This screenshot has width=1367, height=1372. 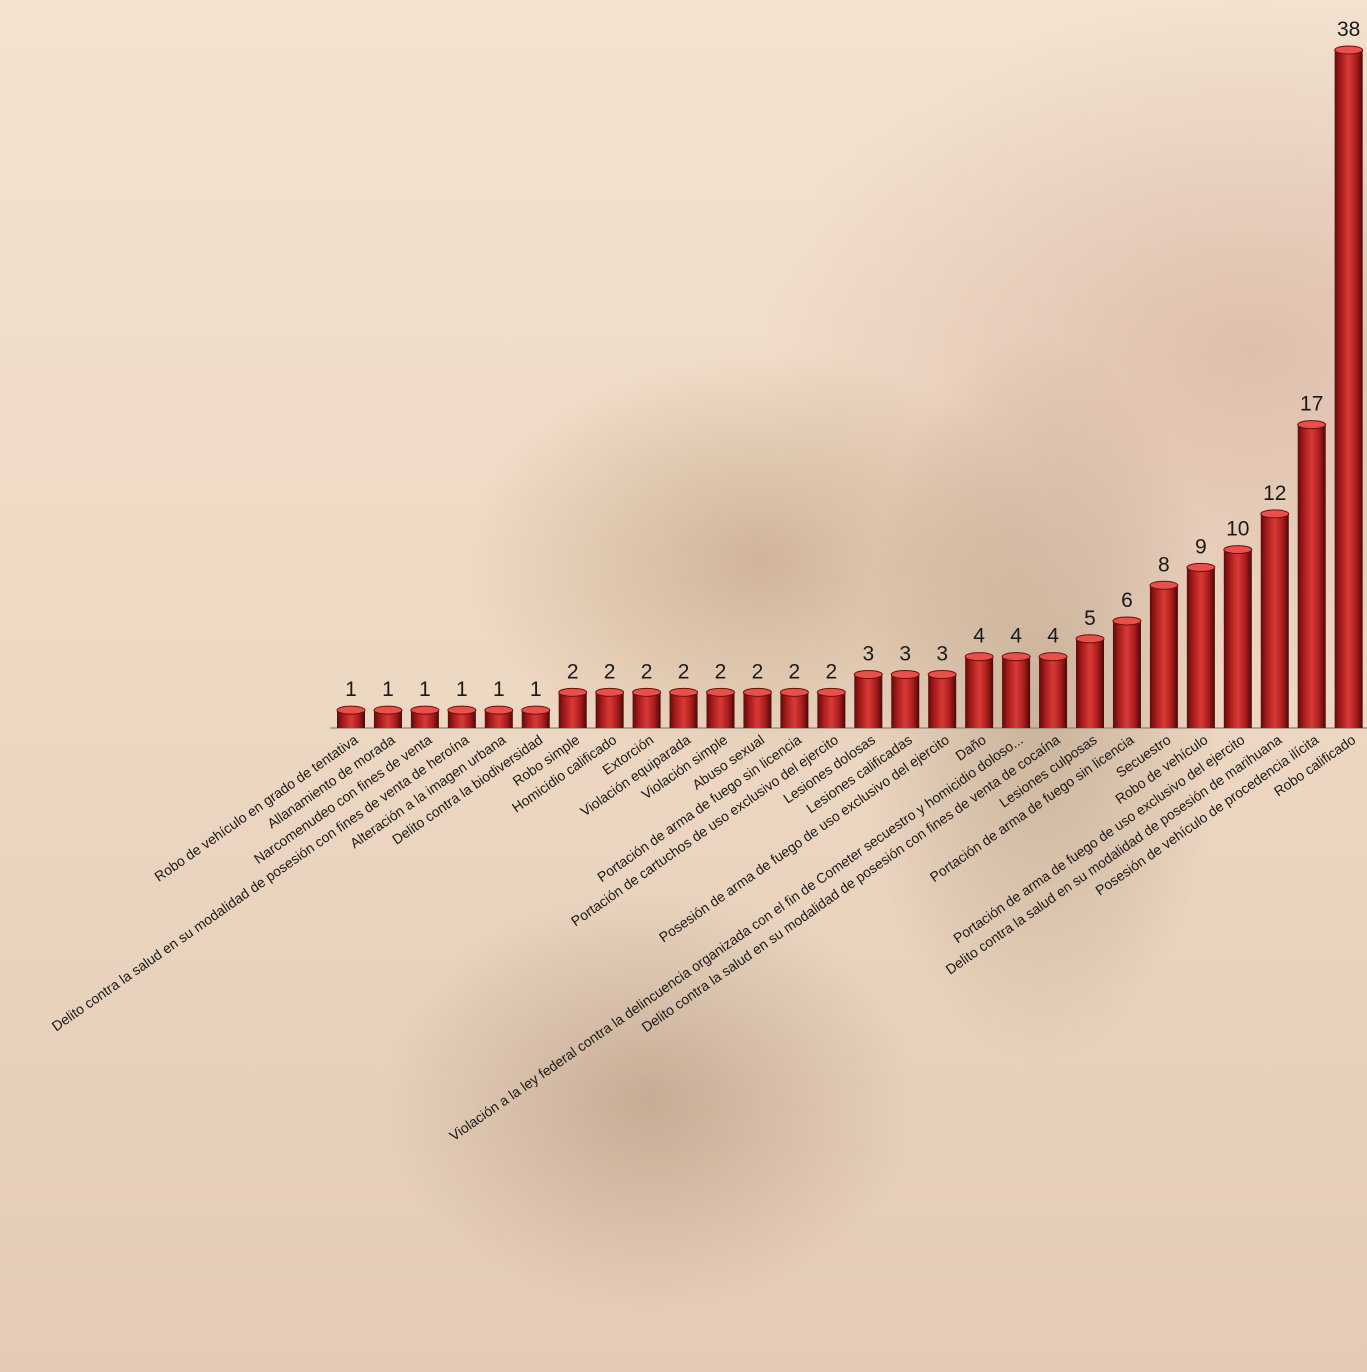 I want to click on value-label: 9, so click(x=1201, y=546).